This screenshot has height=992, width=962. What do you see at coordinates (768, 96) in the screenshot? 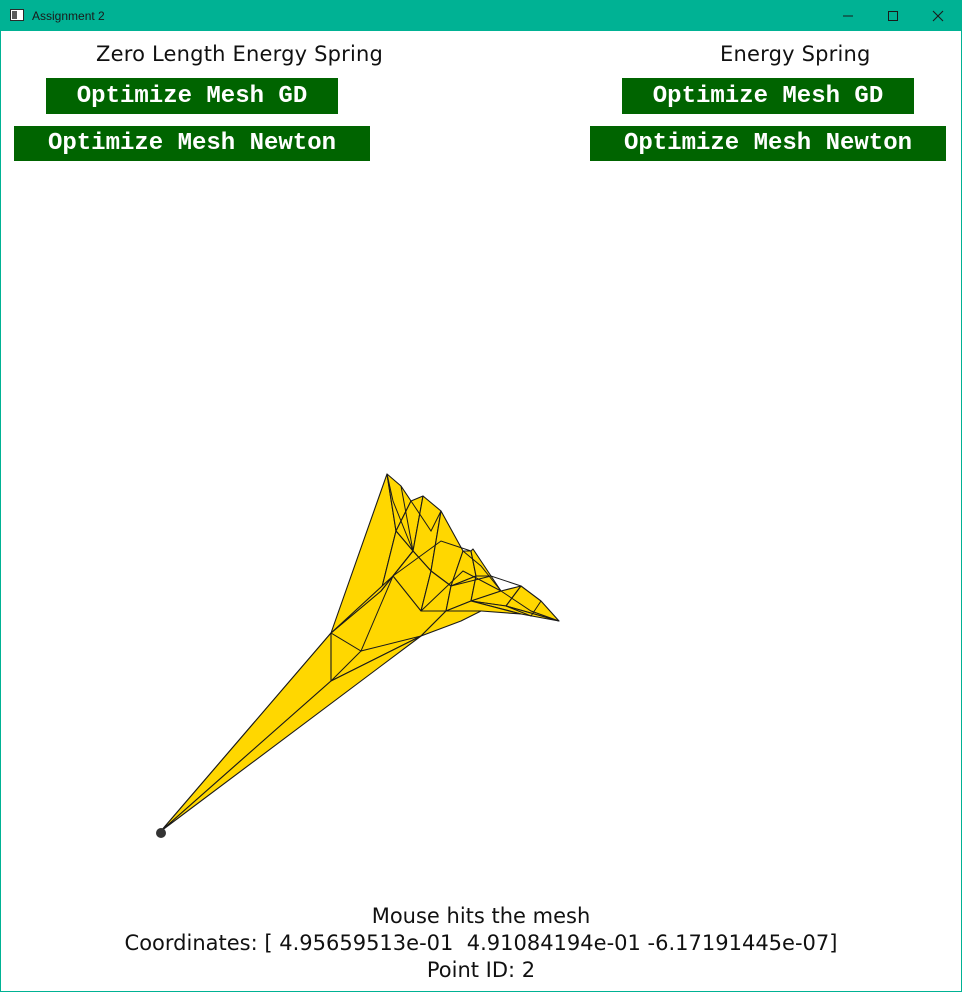
I see `right-optimize-gd-button: Optimize Mesh GD` at bounding box center [768, 96].